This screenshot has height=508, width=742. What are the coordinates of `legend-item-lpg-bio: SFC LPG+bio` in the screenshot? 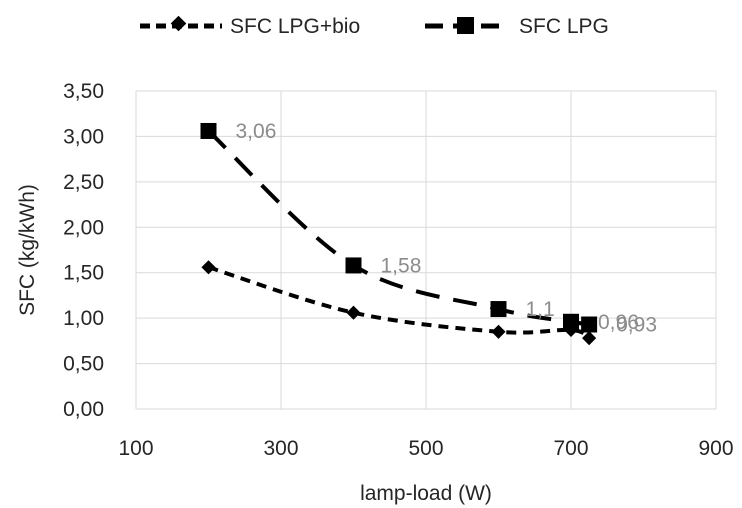 It's located at (250, 26).